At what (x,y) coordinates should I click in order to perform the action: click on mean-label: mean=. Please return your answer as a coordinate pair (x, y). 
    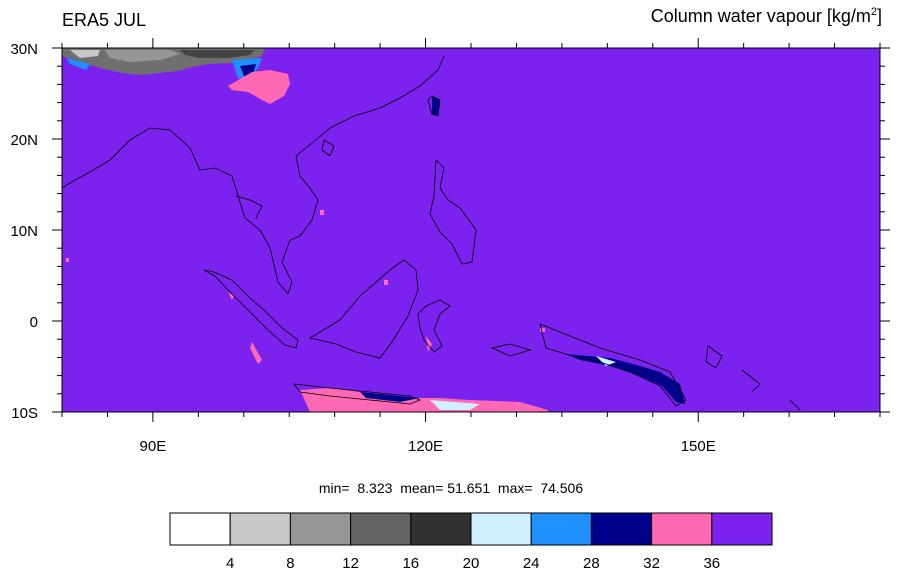
    Looking at the image, I should click on (422, 488).